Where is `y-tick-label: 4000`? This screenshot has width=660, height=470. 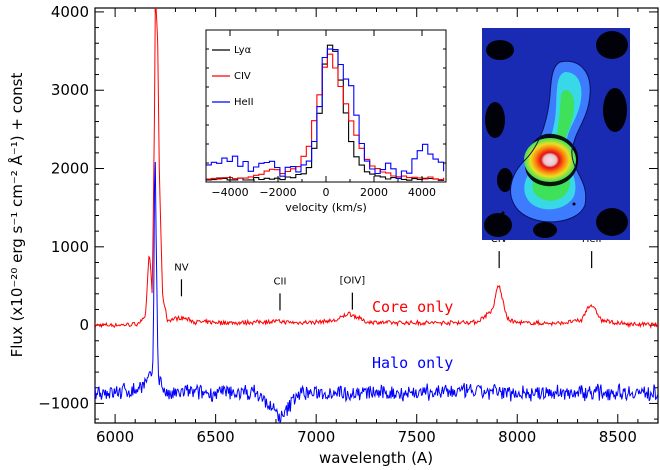 y-tick-label: 4000 is located at coordinates (70, 12).